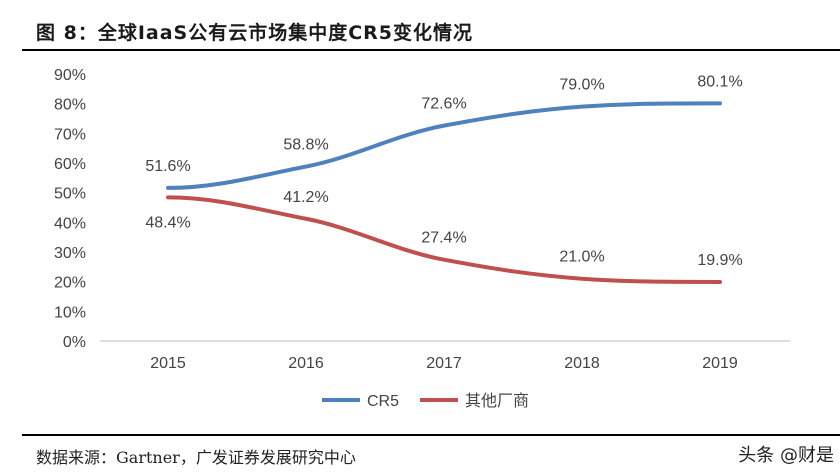 Image resolution: width=840 pixels, height=474 pixels. I want to click on y-tick-label: 20%, so click(70, 283).